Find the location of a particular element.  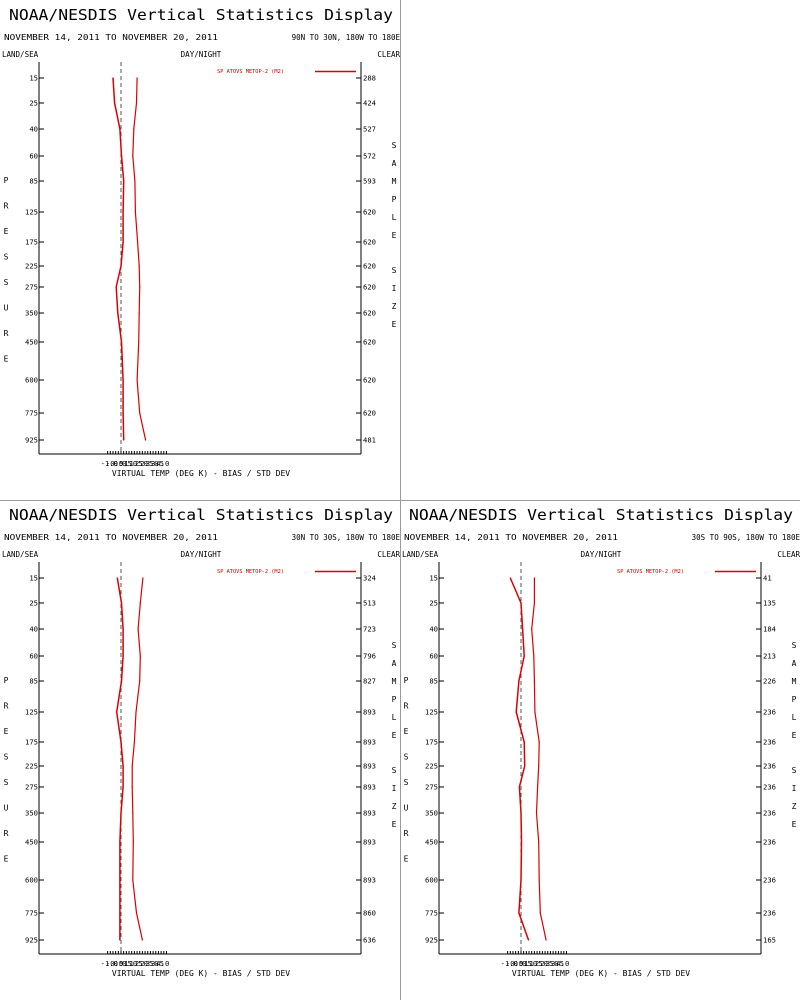

pressure-level-label: 85 is located at coordinates (433, 681).